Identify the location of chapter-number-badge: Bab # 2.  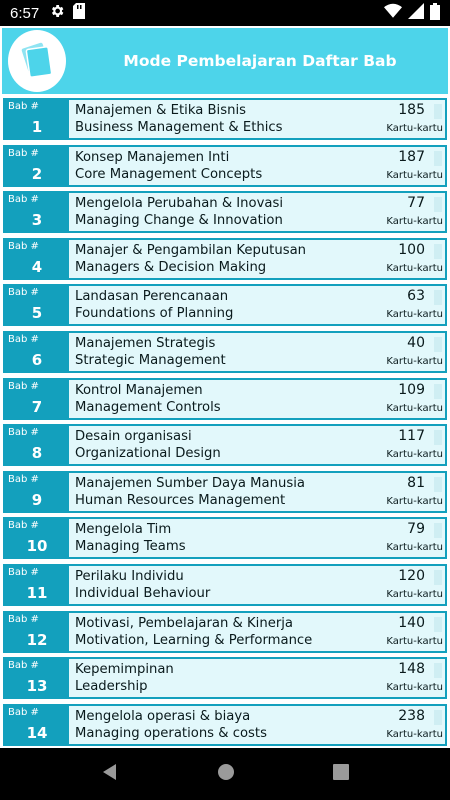
(37, 165).